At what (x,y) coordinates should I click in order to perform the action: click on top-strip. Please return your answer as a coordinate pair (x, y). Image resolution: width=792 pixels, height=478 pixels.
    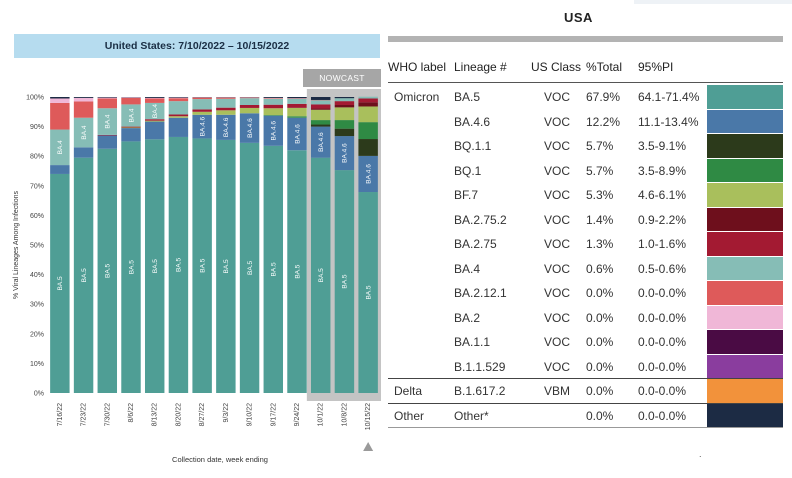
    Looking at the image, I should click on (713, 2).